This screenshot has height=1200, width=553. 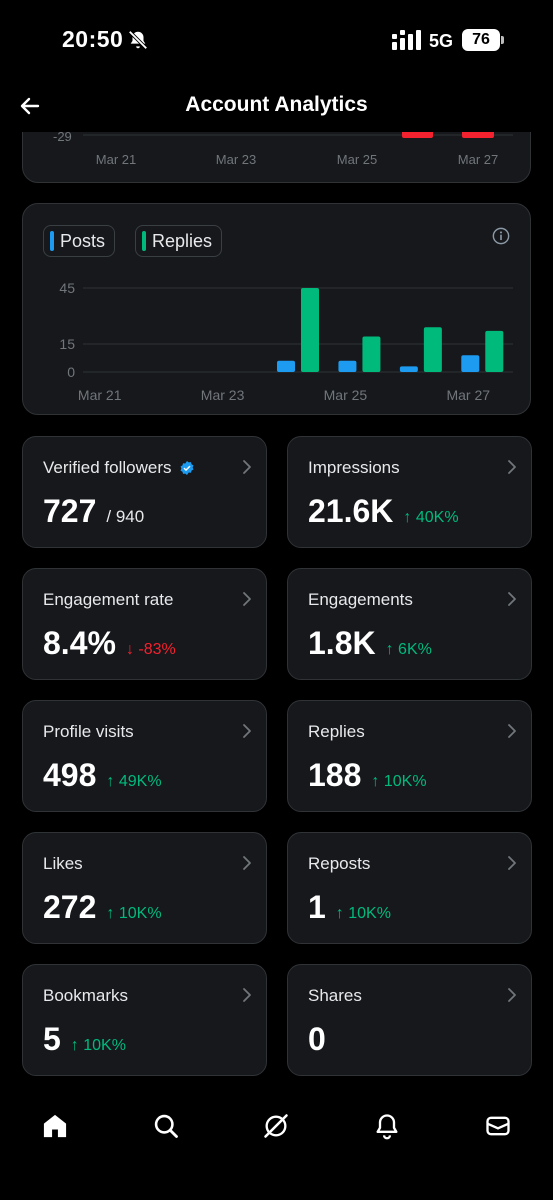 I want to click on metric-tile: Profile visits 498 ↑ 49K%, so click(x=144, y=756).